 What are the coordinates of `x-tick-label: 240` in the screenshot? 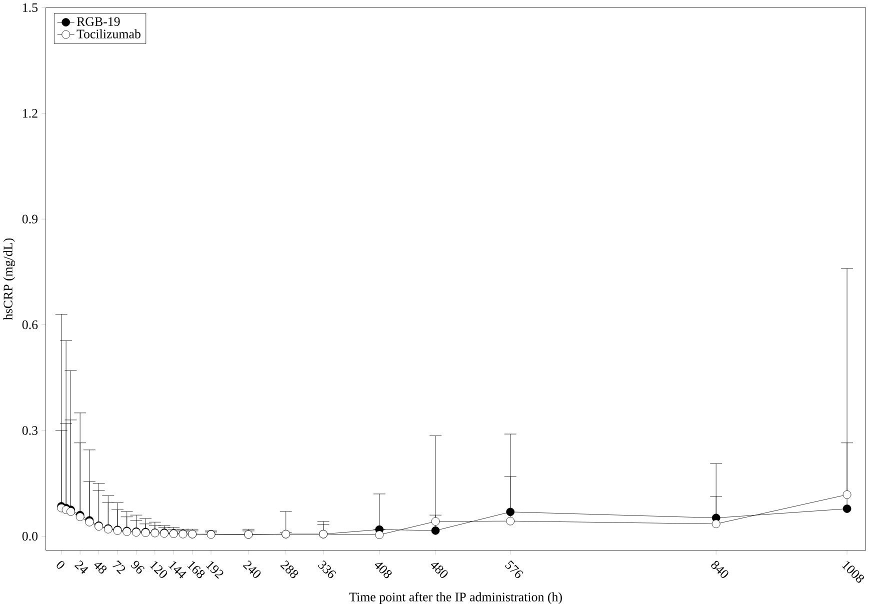 It's located at (251, 569).